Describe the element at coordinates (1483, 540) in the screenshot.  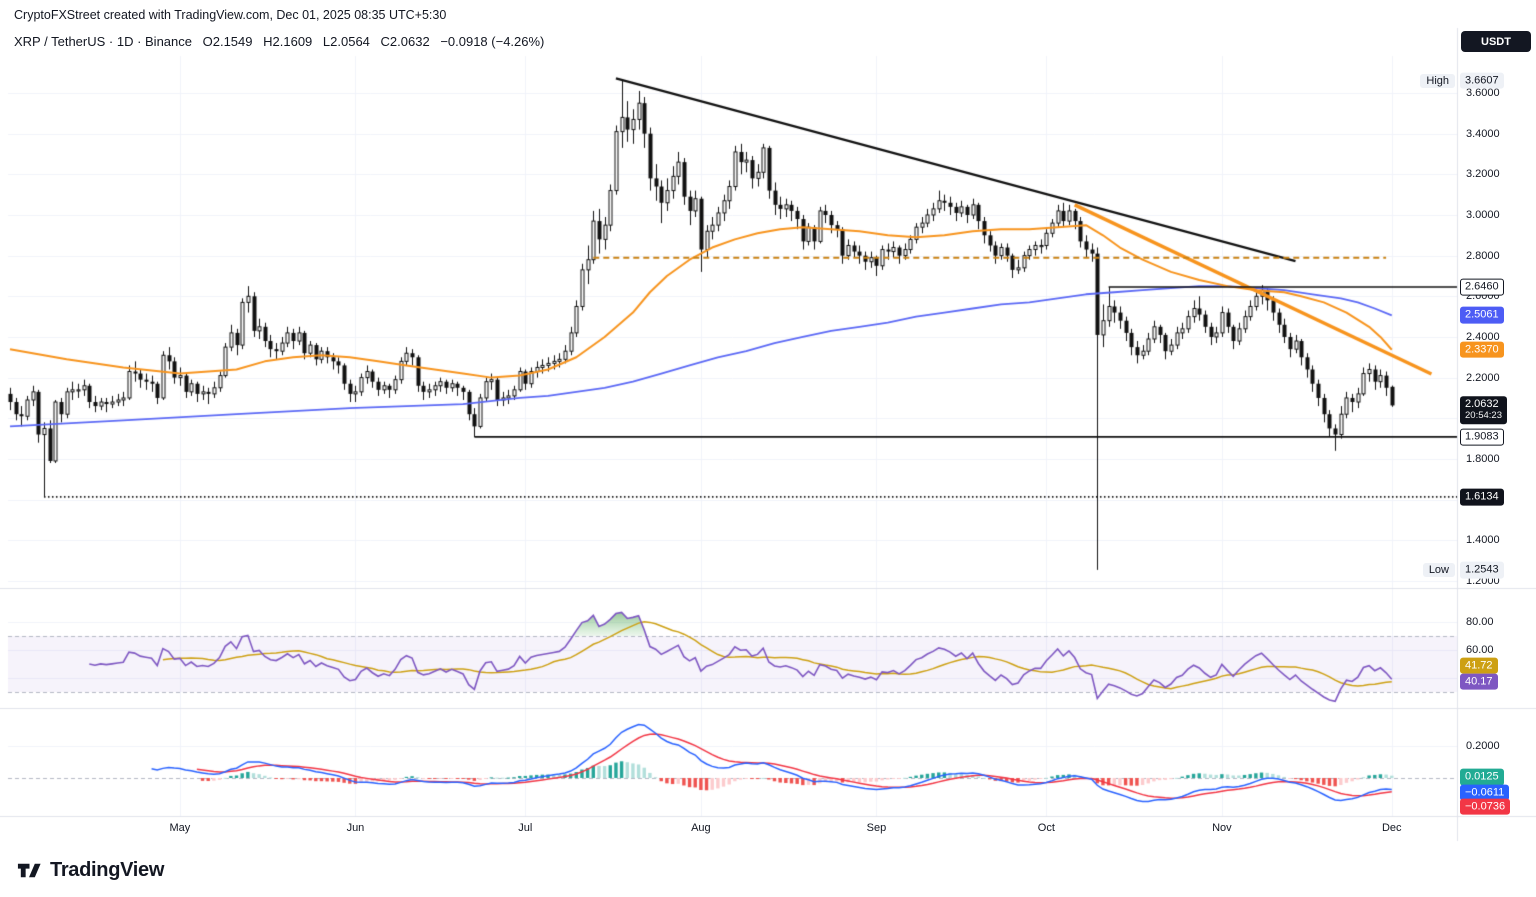
I see `price-tick: 1.4000` at that location.